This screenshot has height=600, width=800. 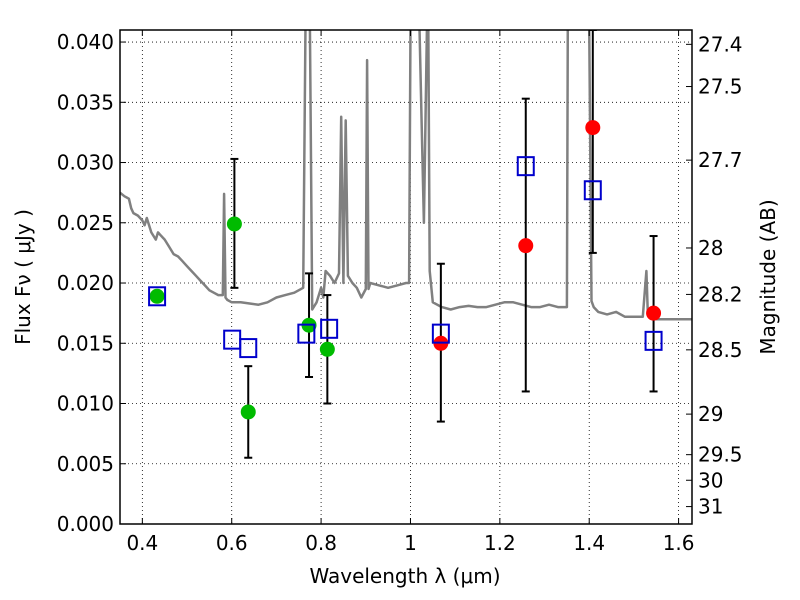 What do you see at coordinates (404, 576) in the screenshot?
I see `x-axis-label: Wavelength λ (μm)` at bounding box center [404, 576].